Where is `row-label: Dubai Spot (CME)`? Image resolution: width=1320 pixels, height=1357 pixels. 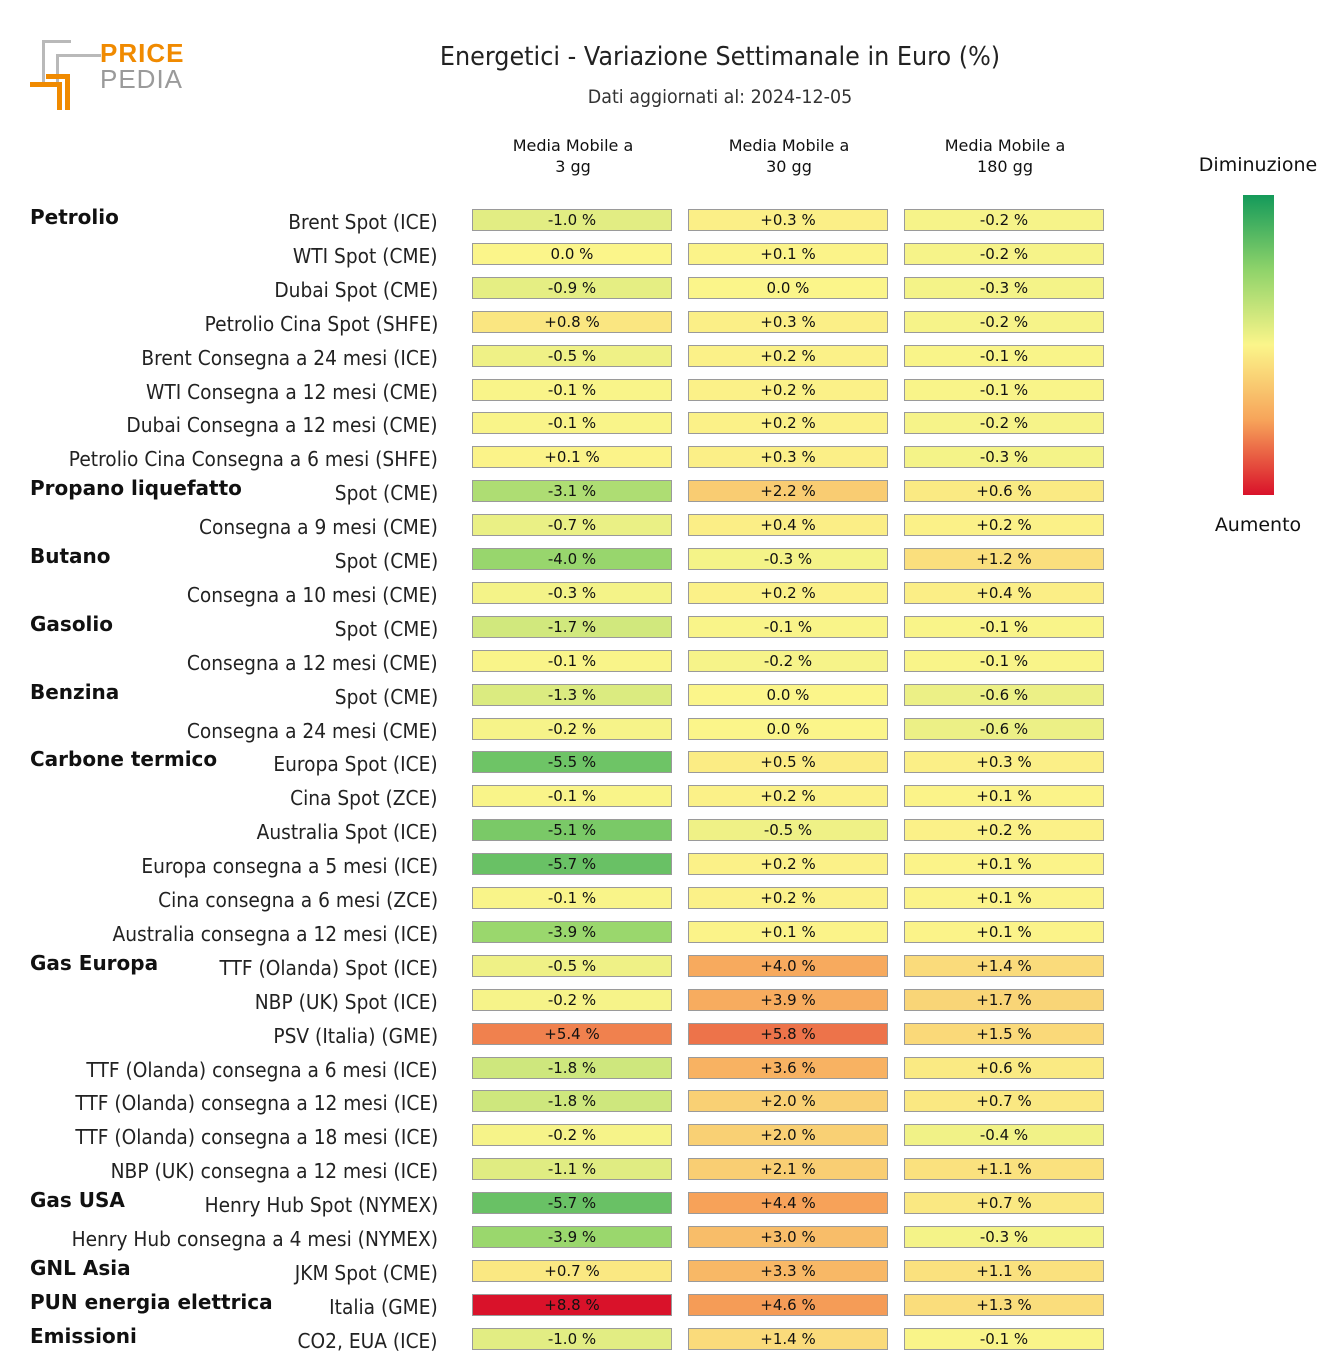
row-label: Dubai Spot (CME) is located at coordinates (356, 289).